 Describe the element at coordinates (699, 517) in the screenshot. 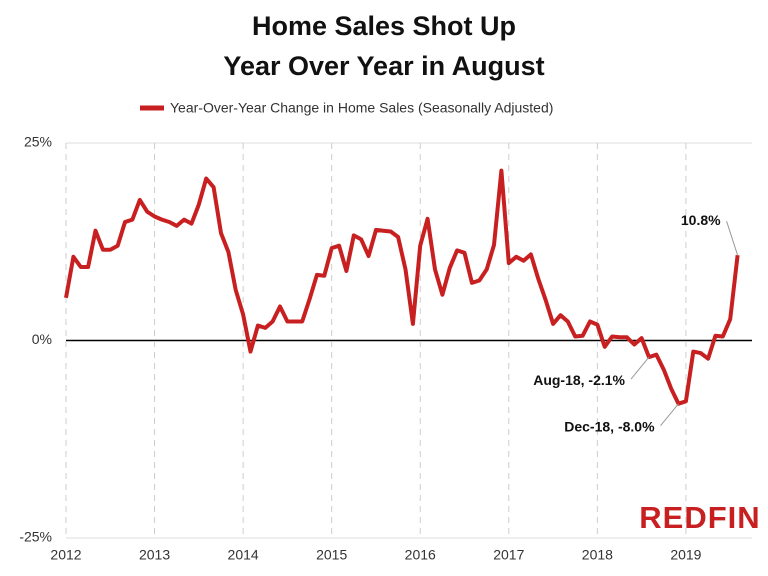

I see `logo: REDFIN` at that location.